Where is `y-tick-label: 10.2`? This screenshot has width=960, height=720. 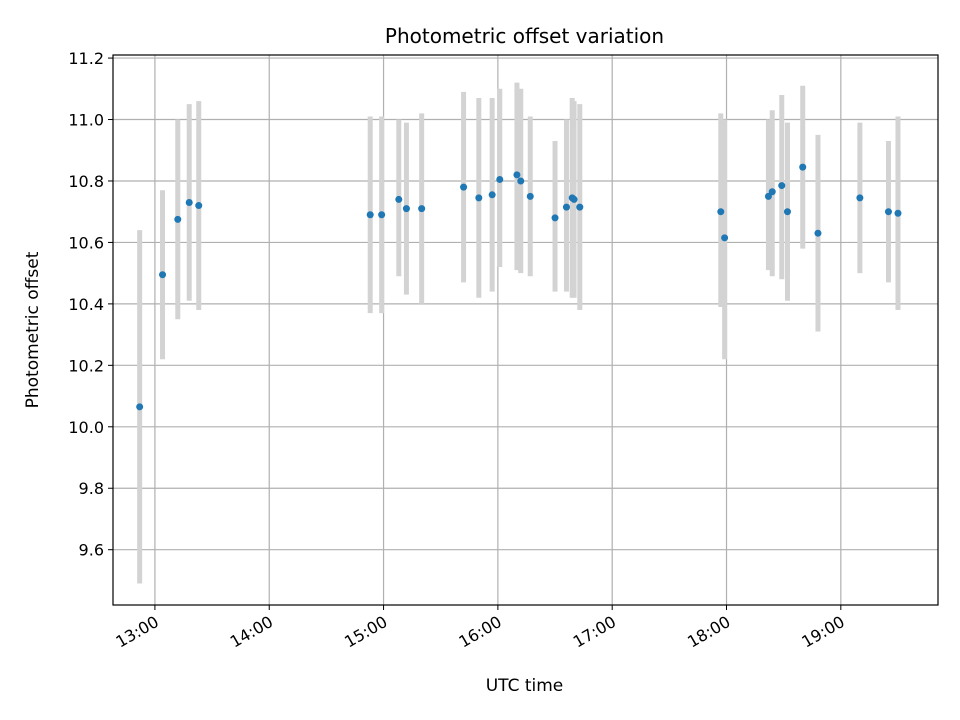 y-tick-label: 10.2 is located at coordinates (86, 365).